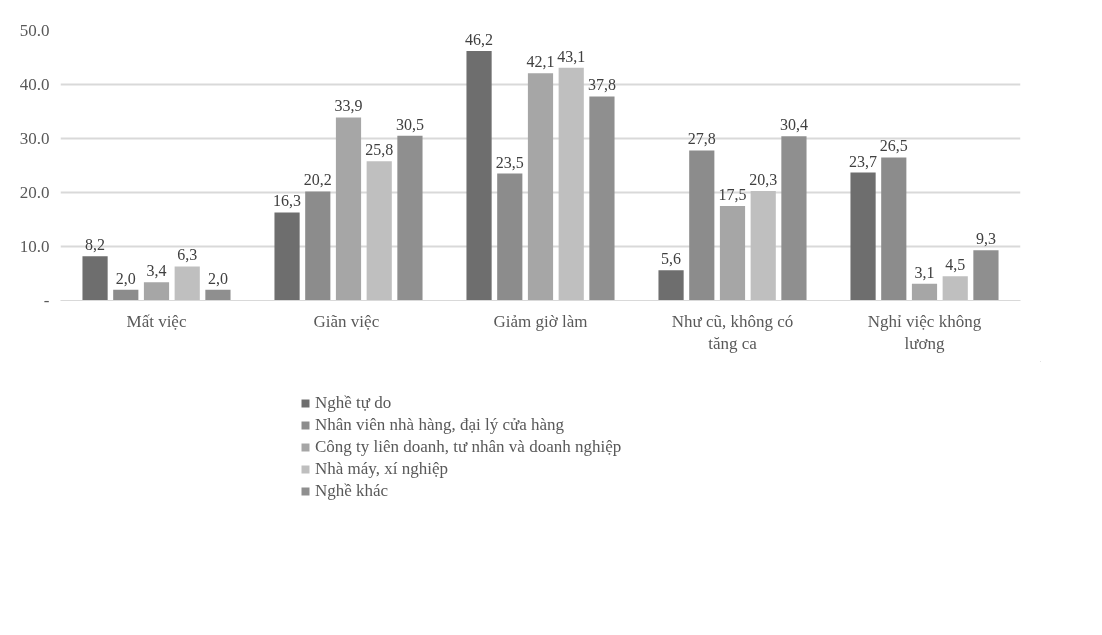 Image resolution: width=1102 pixels, height=635 pixels. Describe the element at coordinates (985, 239) in the screenshot. I see `data-label: 9,3` at that location.